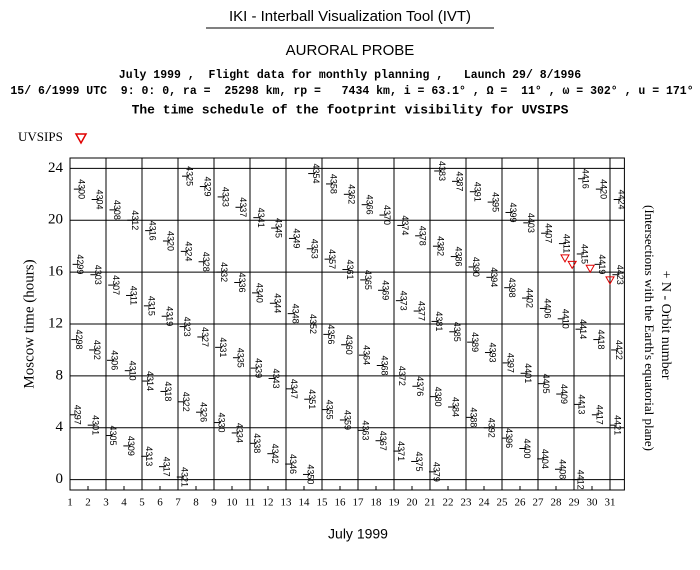 The height and width of the screenshot is (570, 700). I want to click on orbit-label: 4387, so click(460, 181).